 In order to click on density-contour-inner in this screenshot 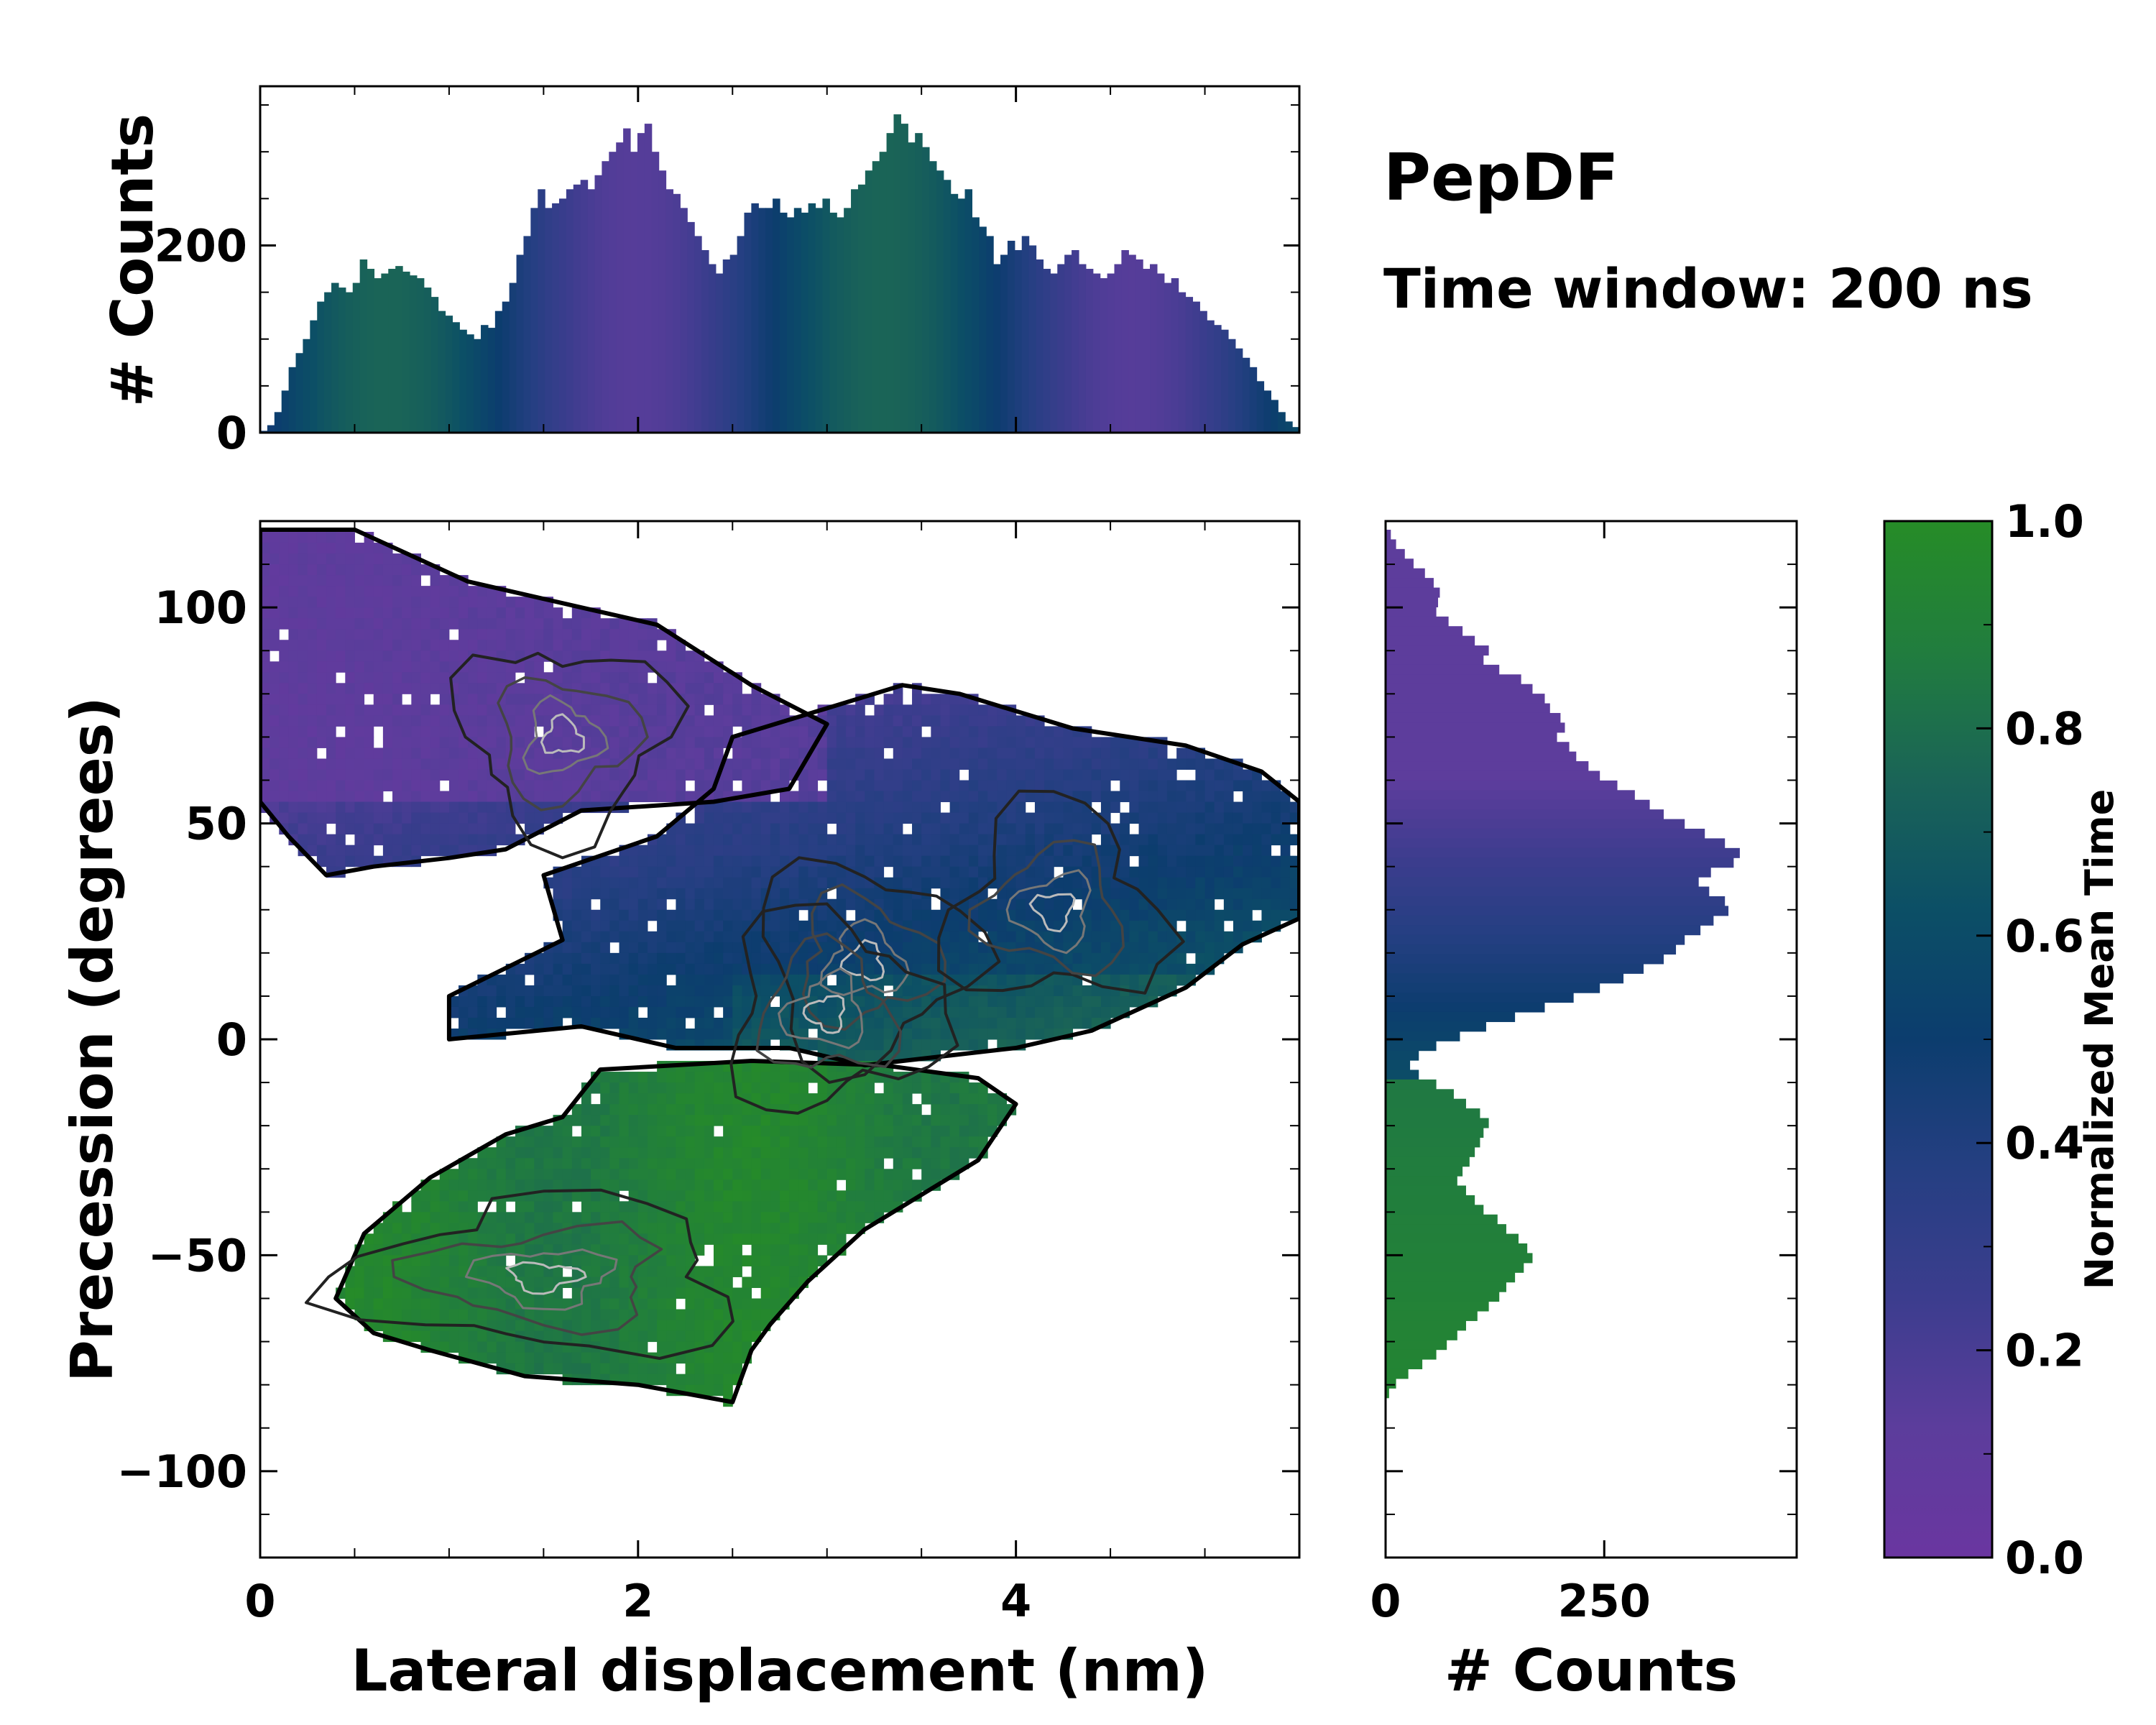, I will do `click(520, 1274)`.